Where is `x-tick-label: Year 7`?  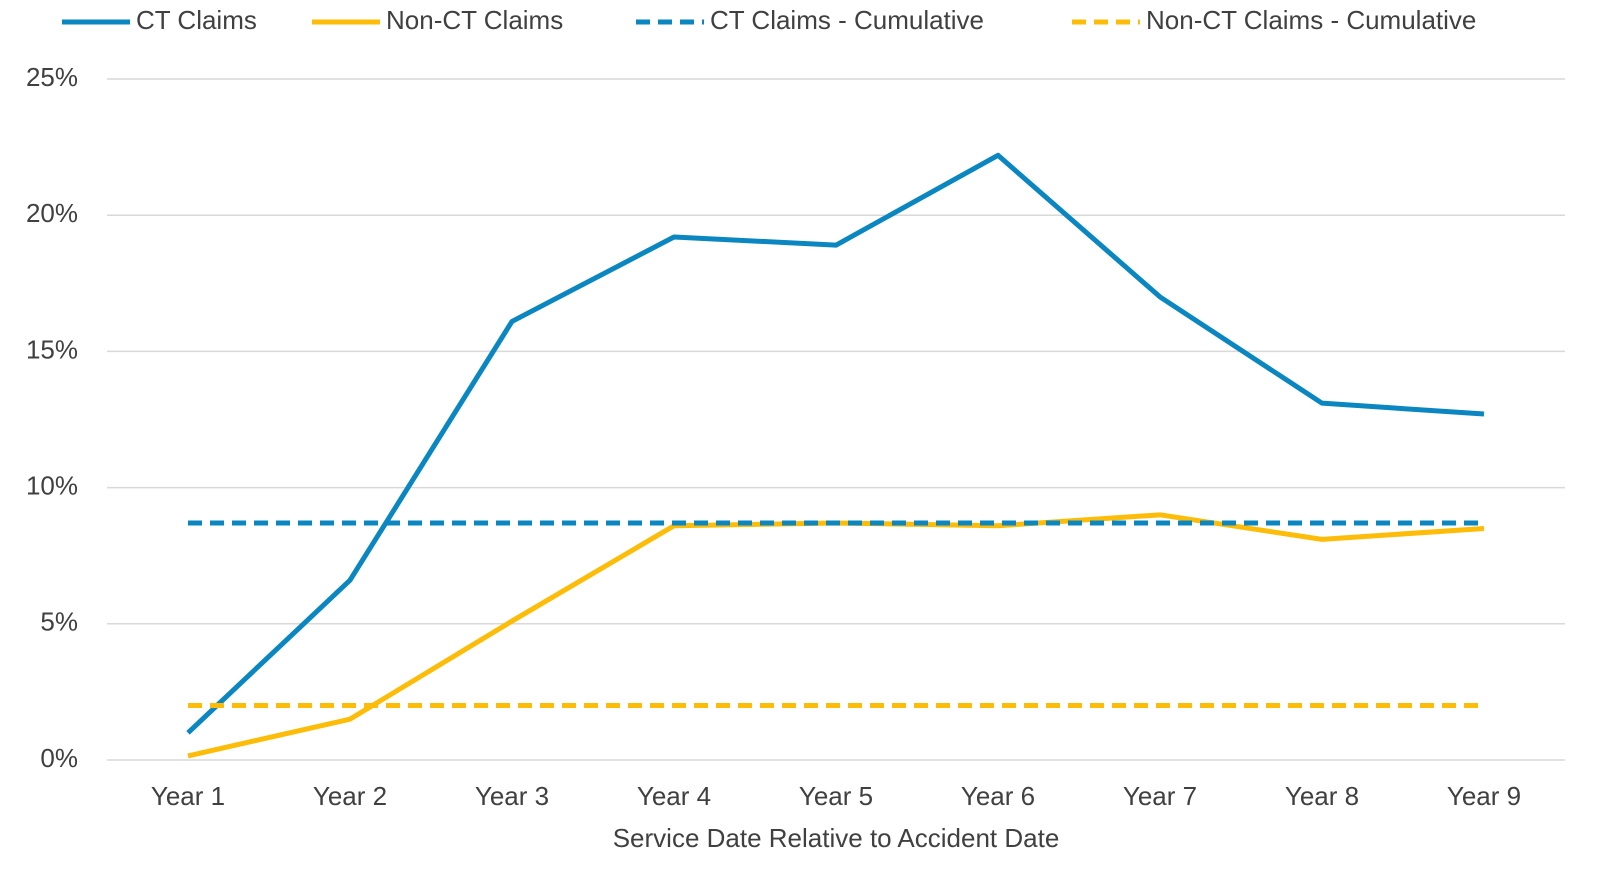
x-tick-label: Year 7 is located at coordinates (1160, 796).